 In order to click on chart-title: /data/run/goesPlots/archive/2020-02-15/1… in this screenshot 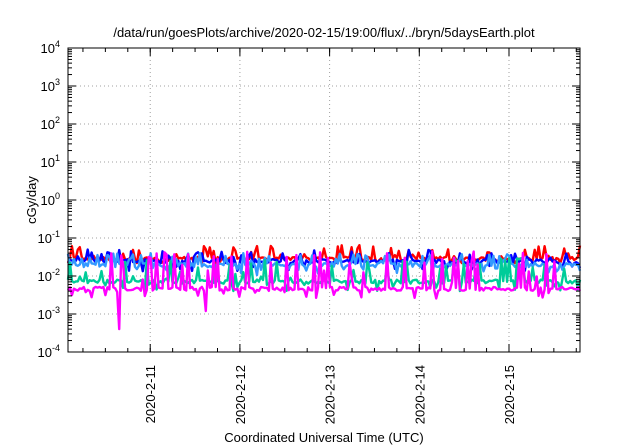, I will do `click(324, 32)`.